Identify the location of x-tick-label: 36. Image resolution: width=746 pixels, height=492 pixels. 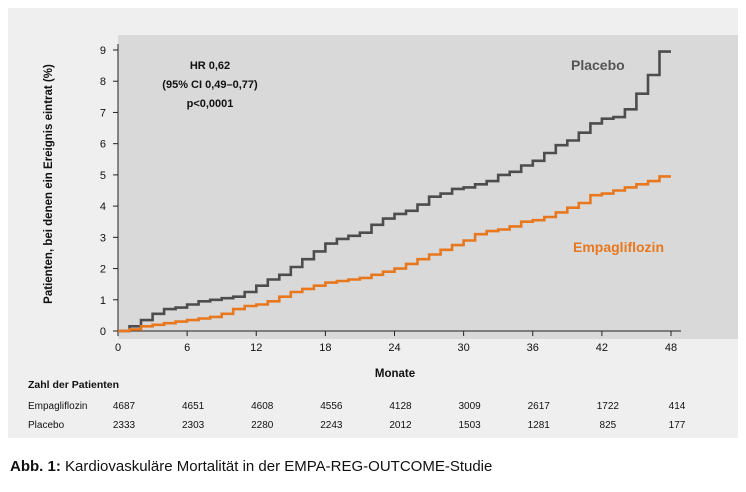
(533, 348).